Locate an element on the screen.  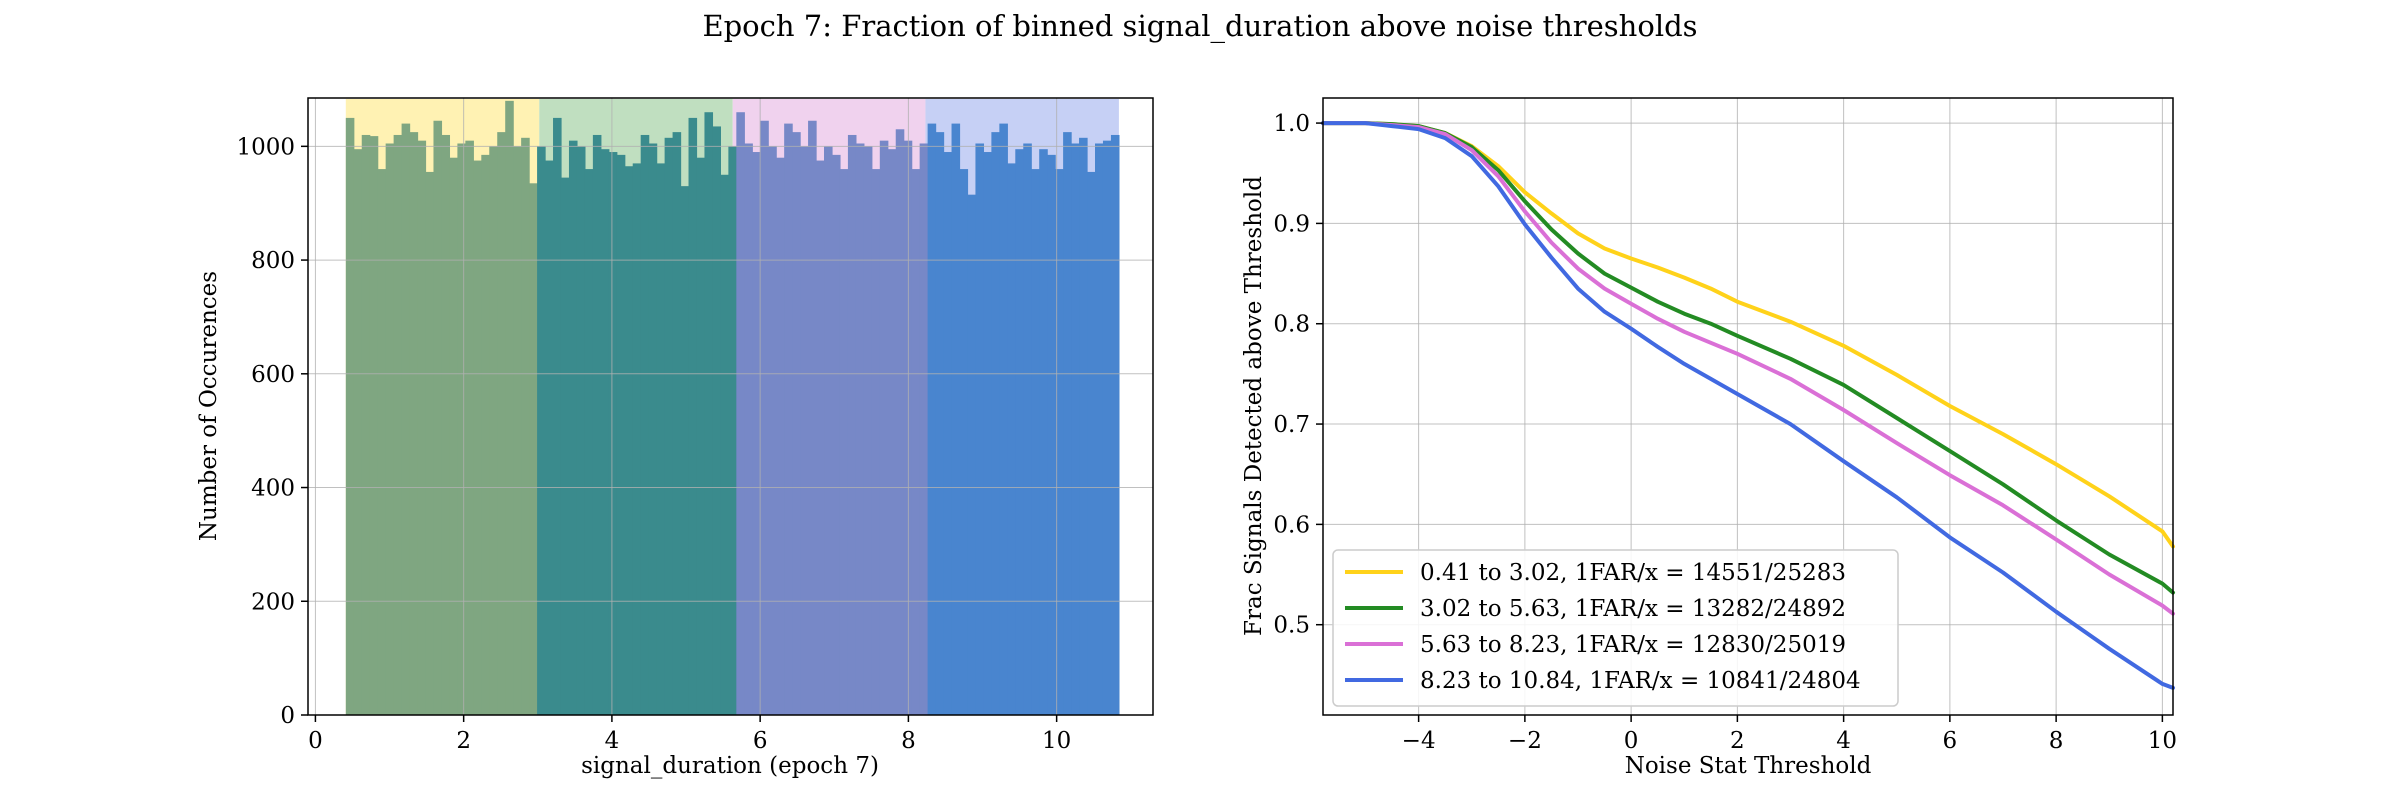
line-chart-y-ticks: 0.5 0.6 0.7 0.8 0.9 1.0 is located at coordinates (1298, 375).